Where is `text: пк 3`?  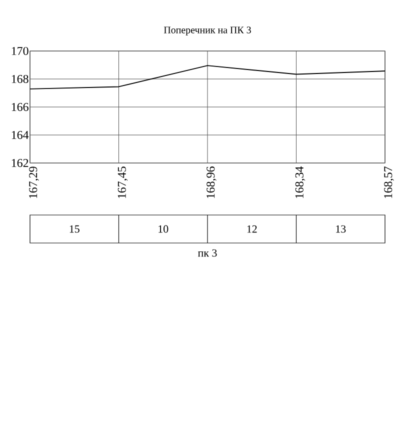
text: пк 3 is located at coordinates (207, 253).